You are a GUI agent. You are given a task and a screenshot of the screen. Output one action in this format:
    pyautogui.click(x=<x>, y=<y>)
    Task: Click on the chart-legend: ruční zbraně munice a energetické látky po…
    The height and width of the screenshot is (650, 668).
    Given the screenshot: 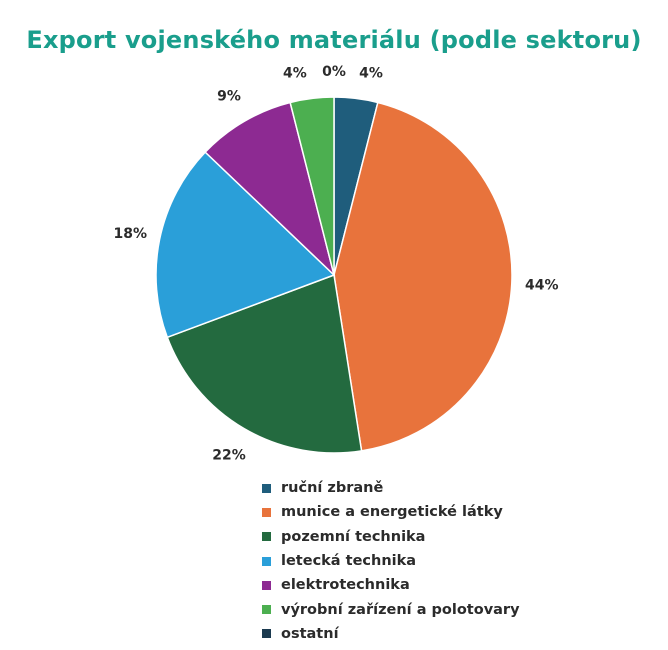 What is the action you would take?
    pyautogui.click(x=391, y=561)
    